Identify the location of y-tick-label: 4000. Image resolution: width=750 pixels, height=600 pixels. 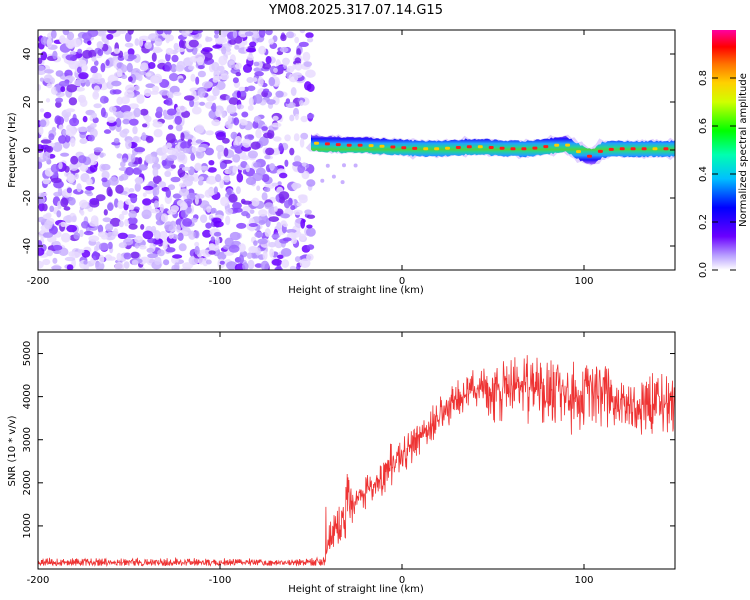
(27, 396).